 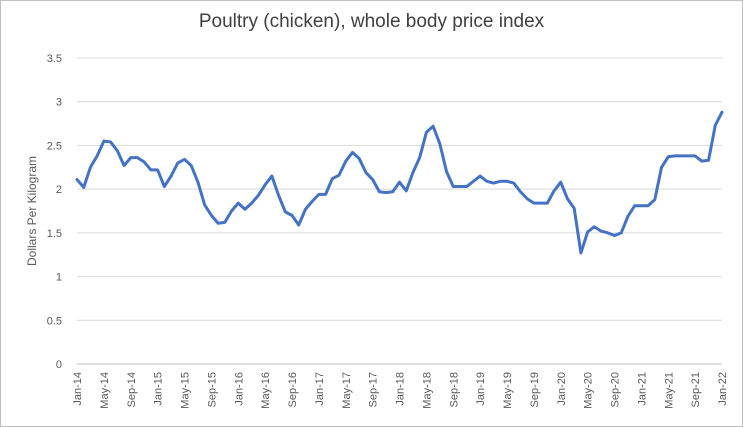 What do you see at coordinates (508, 390) in the screenshot?
I see `x-tick-label: May-19` at bounding box center [508, 390].